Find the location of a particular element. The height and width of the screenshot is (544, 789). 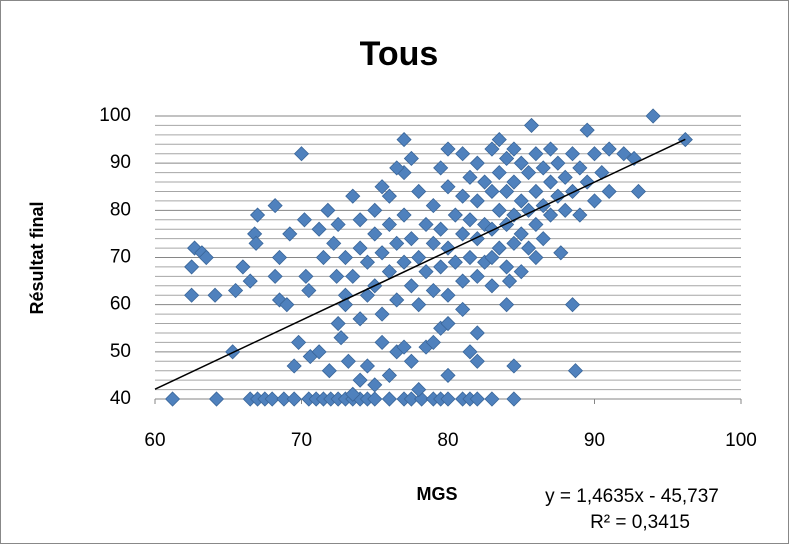

trendline-equation: y = 1,4635x - 45,737 is located at coordinates (632, 496).